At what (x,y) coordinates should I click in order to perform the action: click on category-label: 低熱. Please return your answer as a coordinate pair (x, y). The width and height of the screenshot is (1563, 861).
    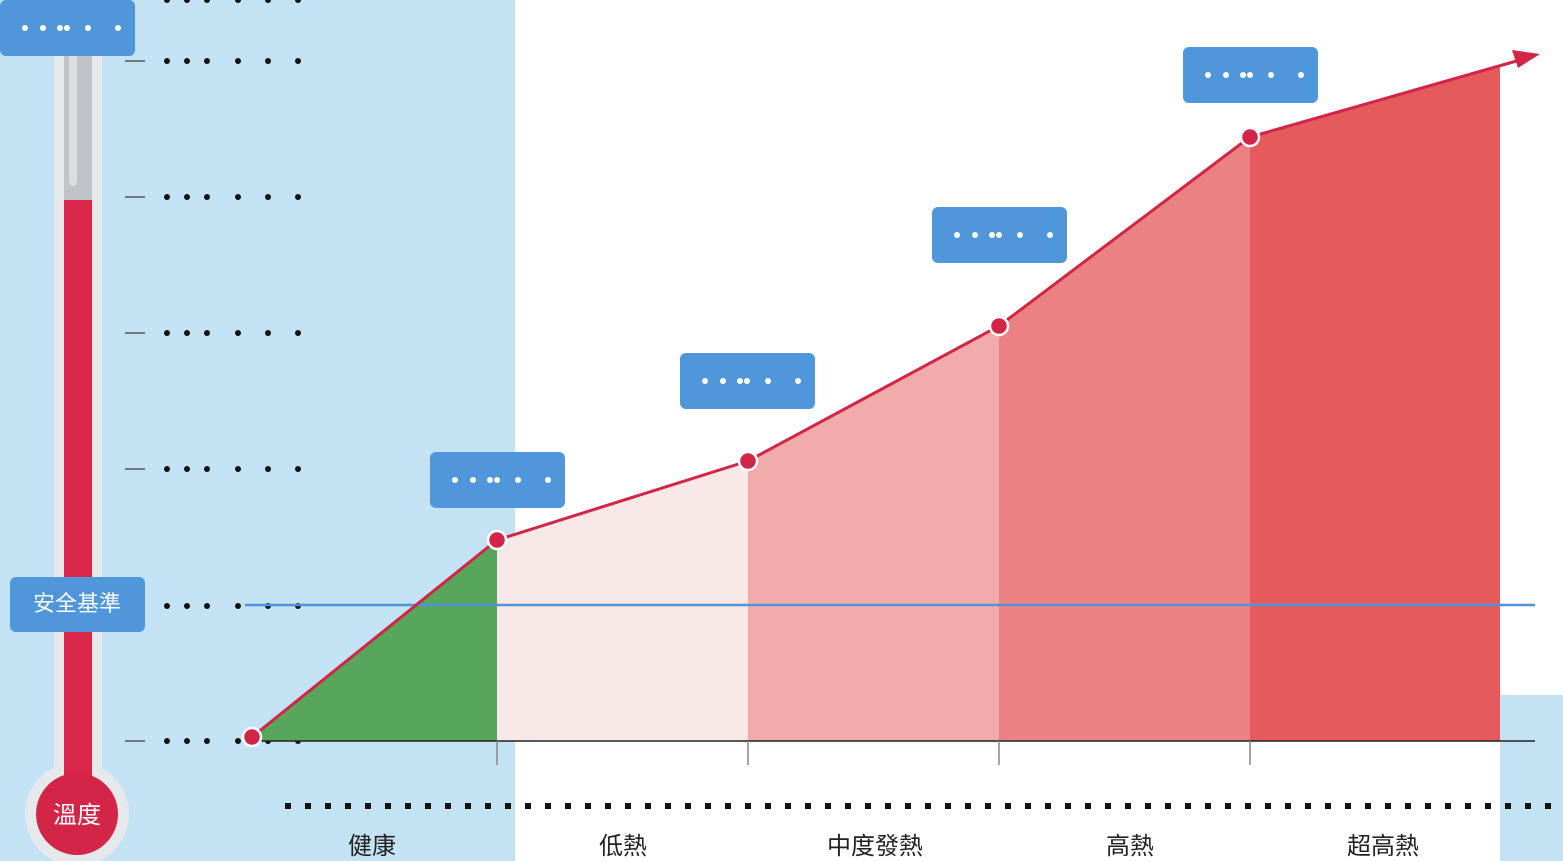
    Looking at the image, I should click on (623, 846).